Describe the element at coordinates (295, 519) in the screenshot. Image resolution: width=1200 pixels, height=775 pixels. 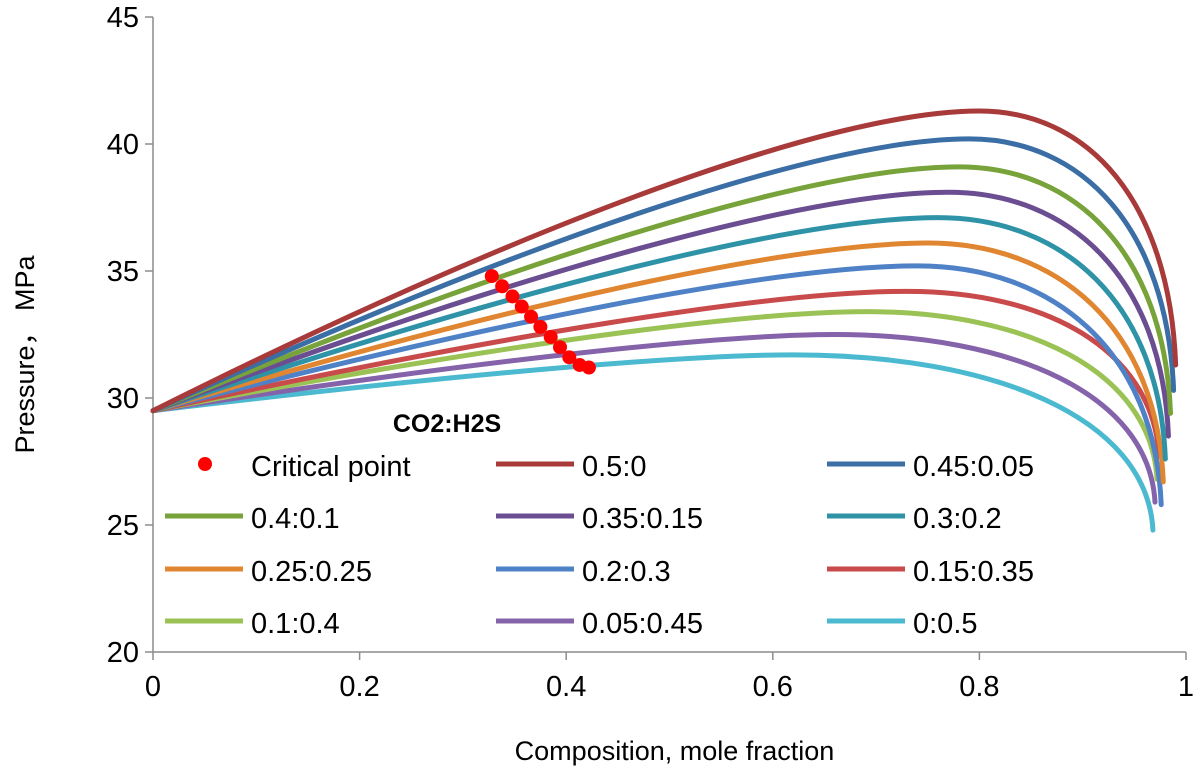
I see `legend-label: 0.4:0.1` at that location.